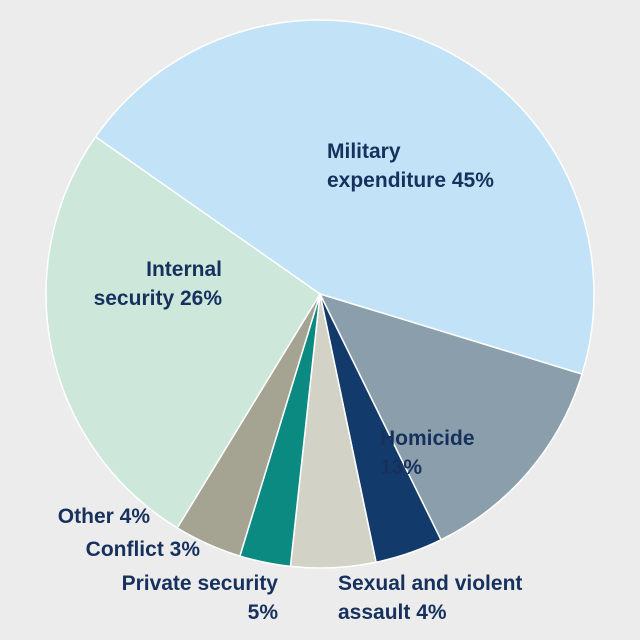 Image resolution: width=640 pixels, height=640 pixels. I want to click on slice-label-line: Conflict 3%, so click(143, 549).